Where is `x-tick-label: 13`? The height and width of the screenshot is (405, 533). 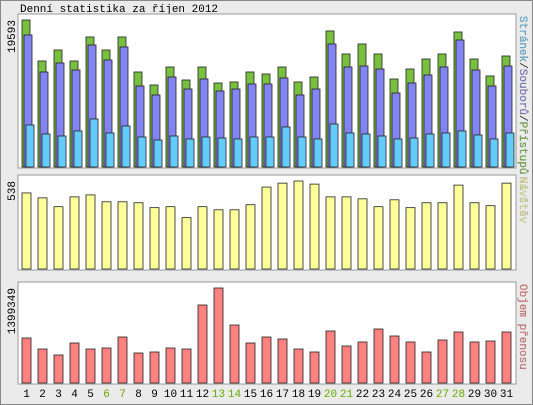
x-tick-label: 13 is located at coordinates (218, 395).